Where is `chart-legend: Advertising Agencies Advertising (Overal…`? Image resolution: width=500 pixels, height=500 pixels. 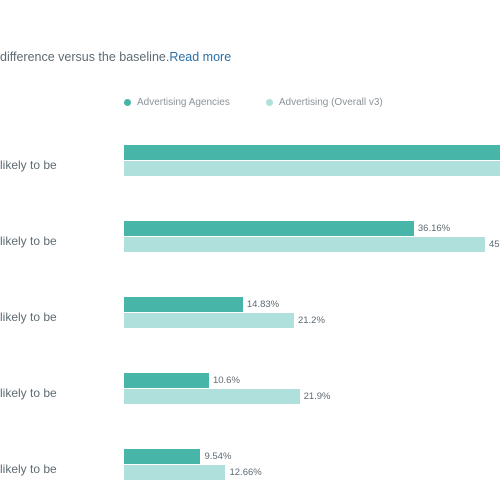 chart-legend: Advertising Agencies Advertising (Overal… is located at coordinates (253, 102).